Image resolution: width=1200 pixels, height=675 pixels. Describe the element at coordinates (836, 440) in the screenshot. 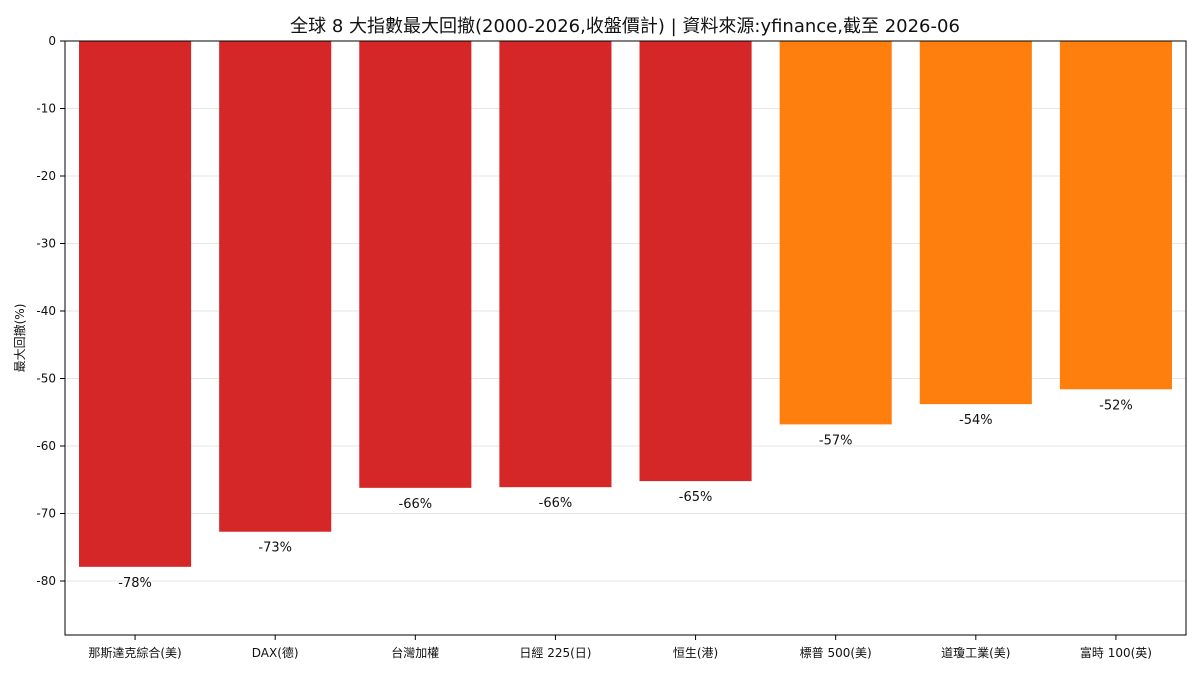

I see `bar-value-label: -57%` at that location.